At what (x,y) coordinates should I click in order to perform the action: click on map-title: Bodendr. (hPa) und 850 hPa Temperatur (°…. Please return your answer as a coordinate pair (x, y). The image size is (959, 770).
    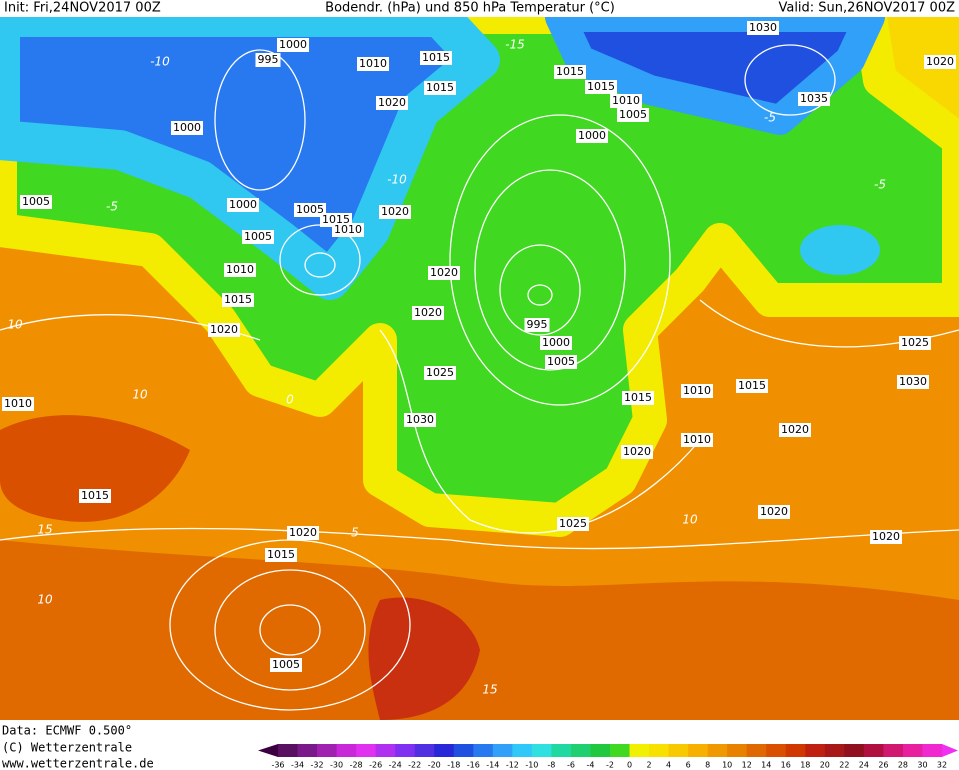
    Looking at the image, I should click on (470, 8).